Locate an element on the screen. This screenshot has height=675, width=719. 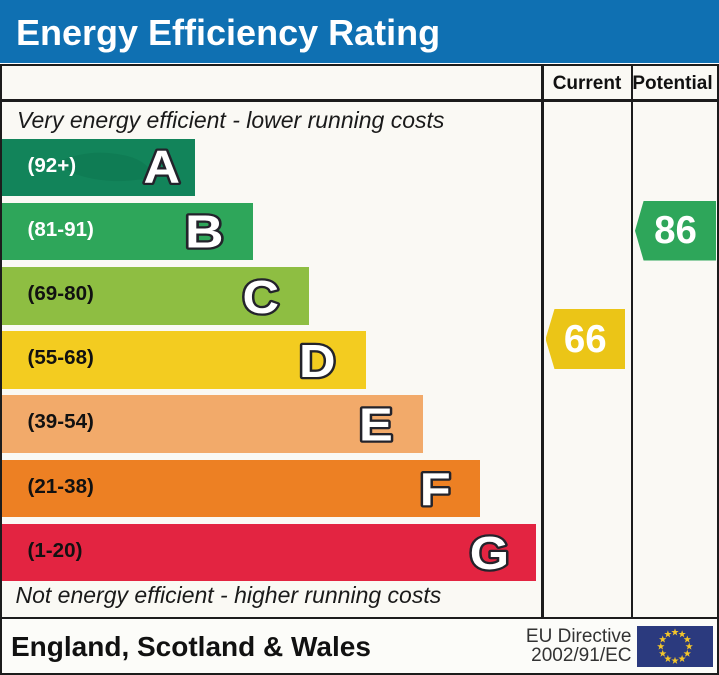
svg-text: A is located at coordinates (162, 167).